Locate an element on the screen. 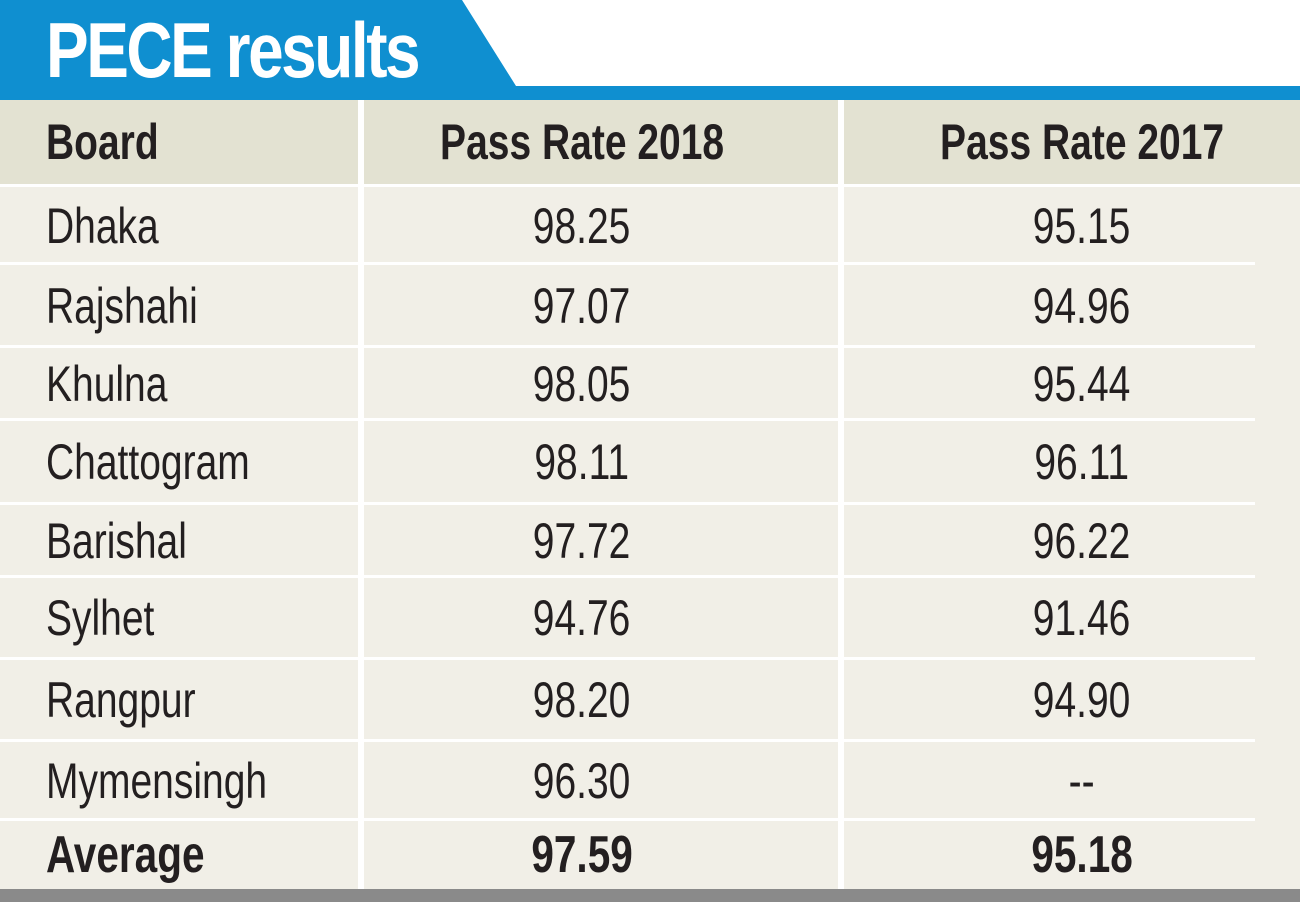  title-banner-shape is located at coordinates (650, 50).